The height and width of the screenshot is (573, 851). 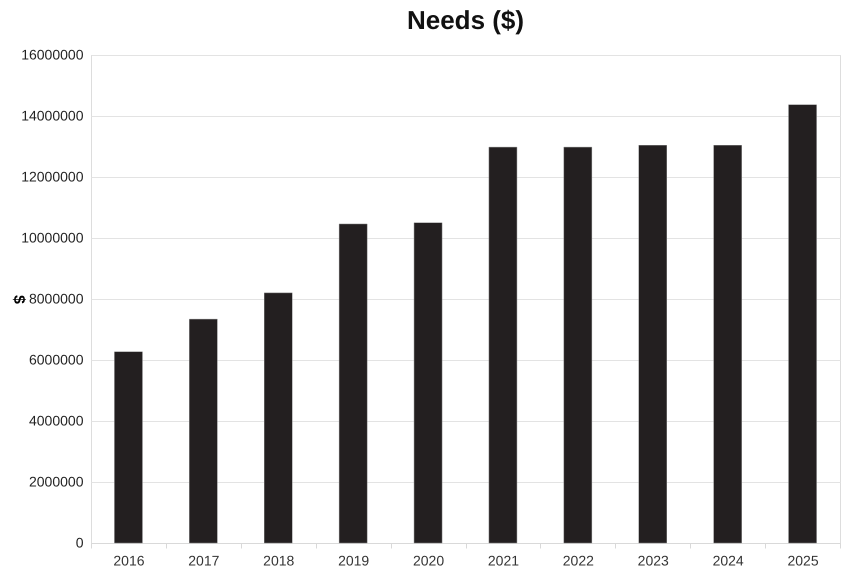 What do you see at coordinates (428, 560) in the screenshot?
I see `x-tick-label: 2020` at bounding box center [428, 560].